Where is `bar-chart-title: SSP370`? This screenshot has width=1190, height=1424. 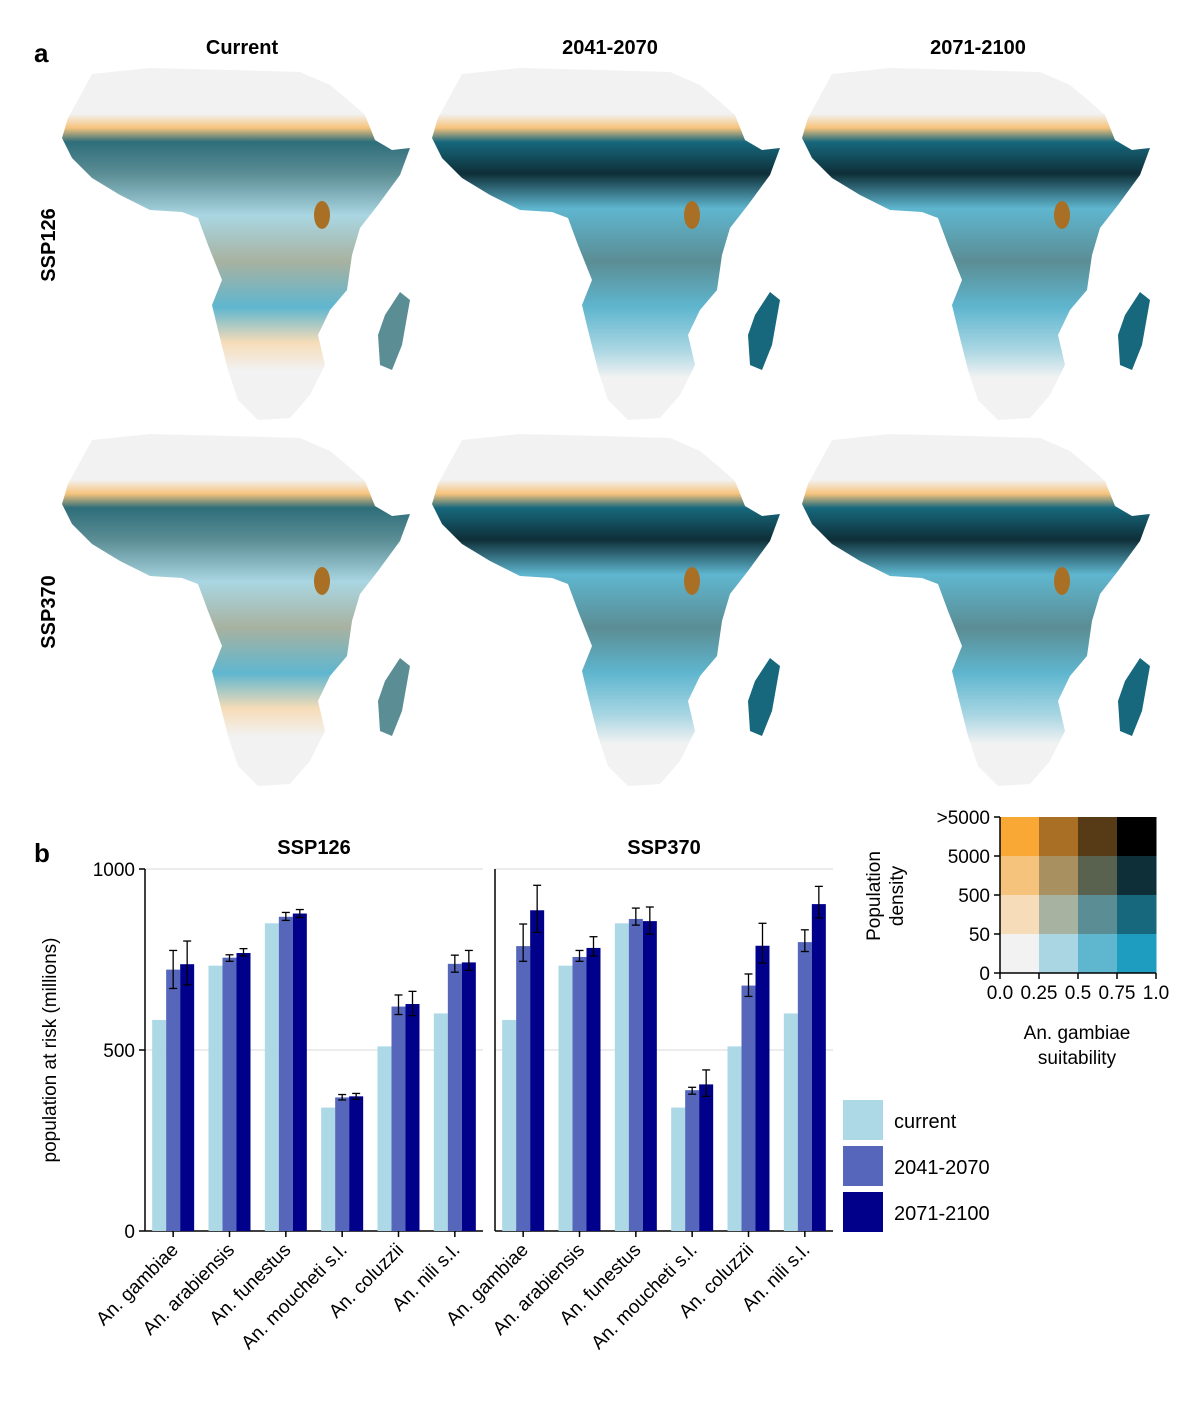 bar-chart-title: SSP370 is located at coordinates (663, 848).